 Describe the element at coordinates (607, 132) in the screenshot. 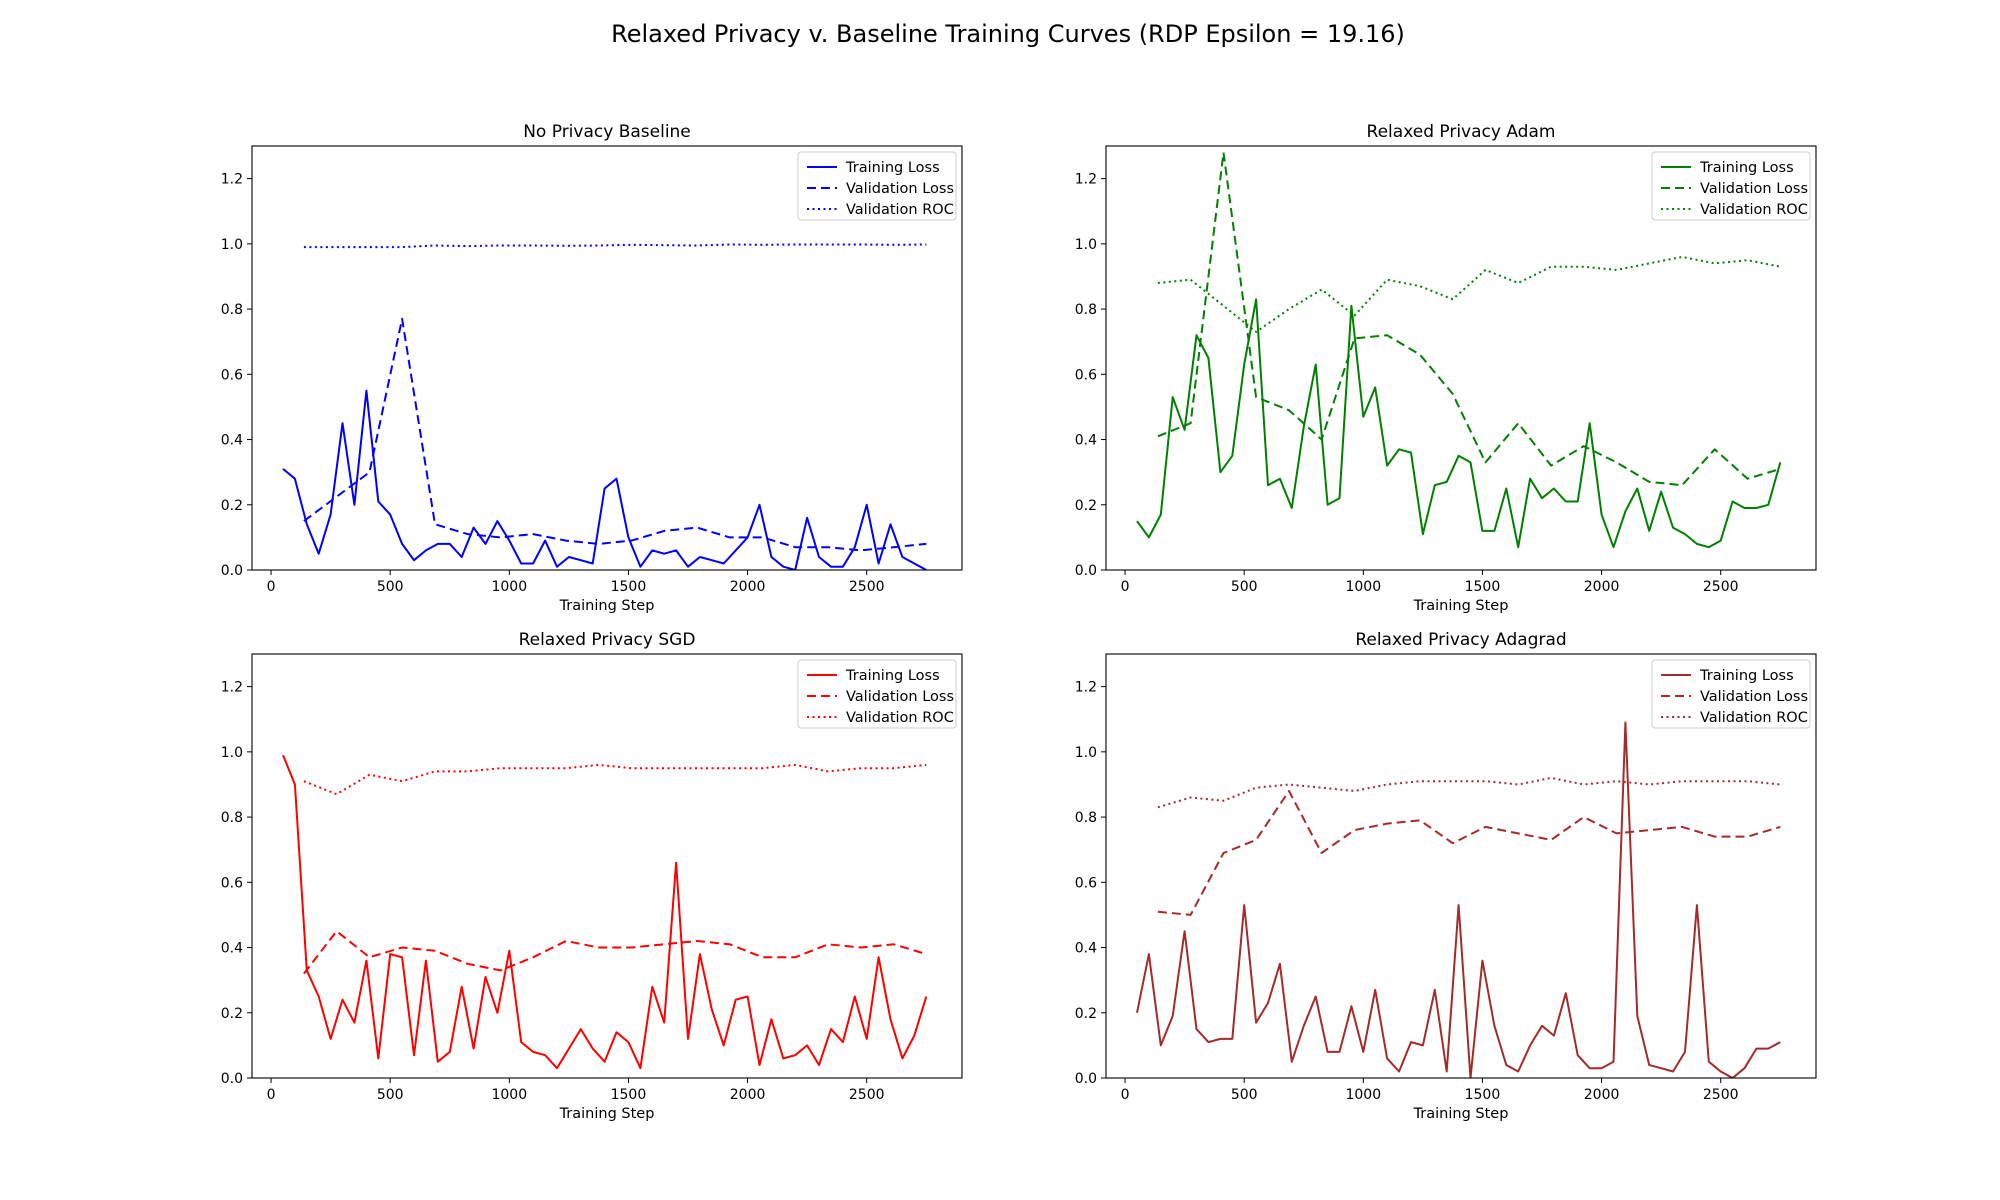

I see `subplot-title: No Privacy Baseline` at that location.